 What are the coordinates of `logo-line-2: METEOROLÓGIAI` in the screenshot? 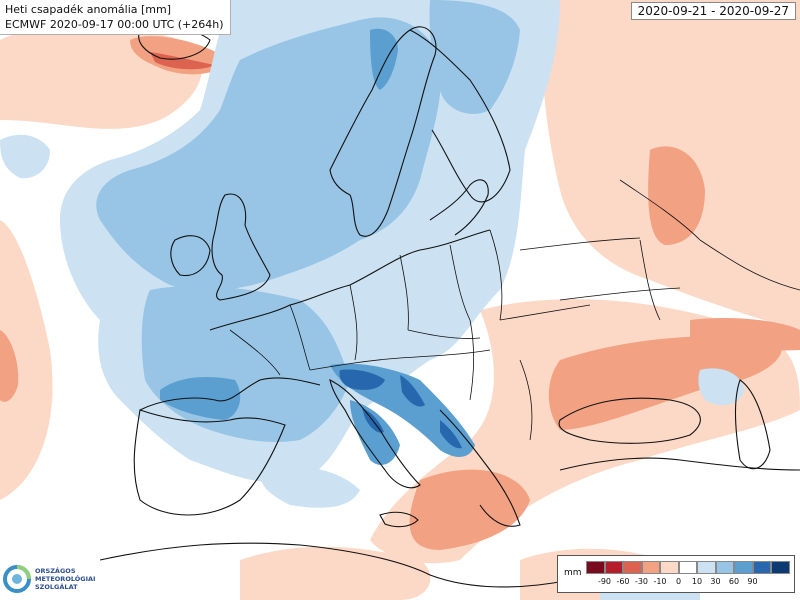 It's located at (65, 579).